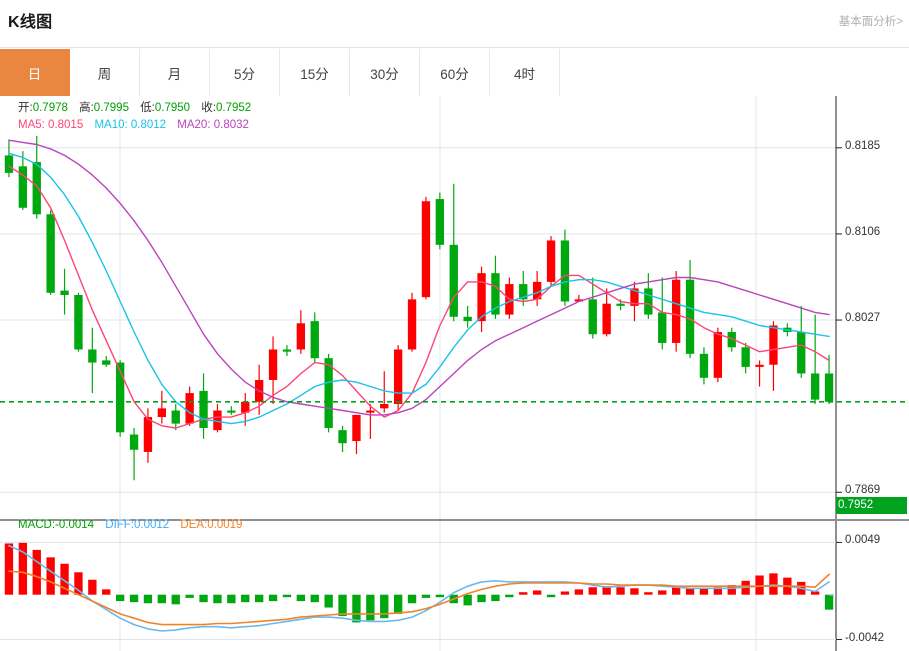 This screenshot has height=651, width=909. I want to click on tab-6: 60分, so click(455, 72).